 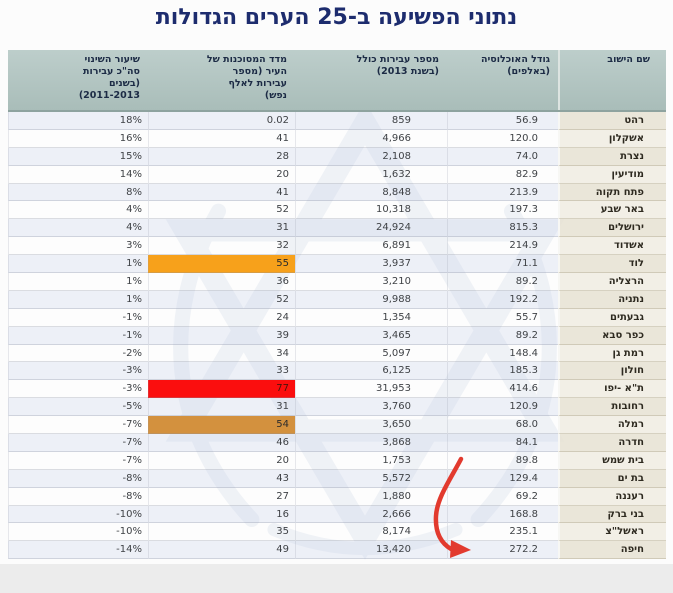 I want to click on city-cell: בני ברק, so click(x=612, y=514).